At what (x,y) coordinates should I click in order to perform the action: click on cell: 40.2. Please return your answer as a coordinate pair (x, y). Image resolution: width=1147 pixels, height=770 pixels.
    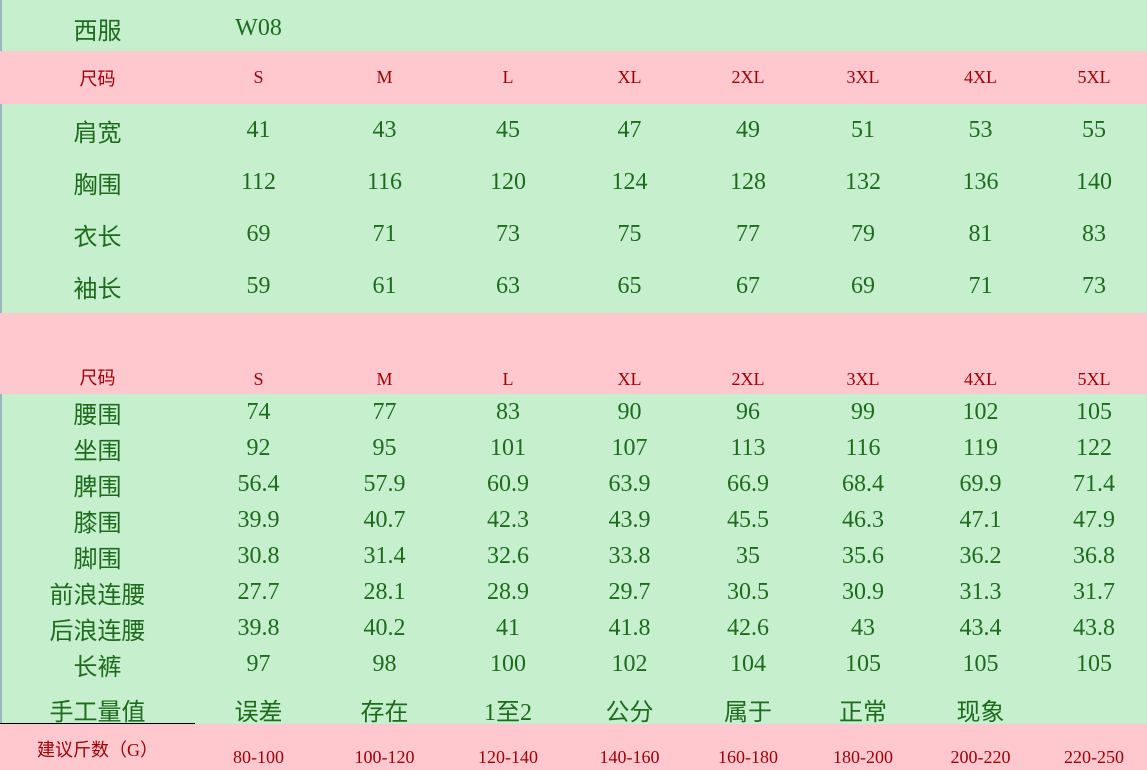
    Looking at the image, I should click on (384, 627).